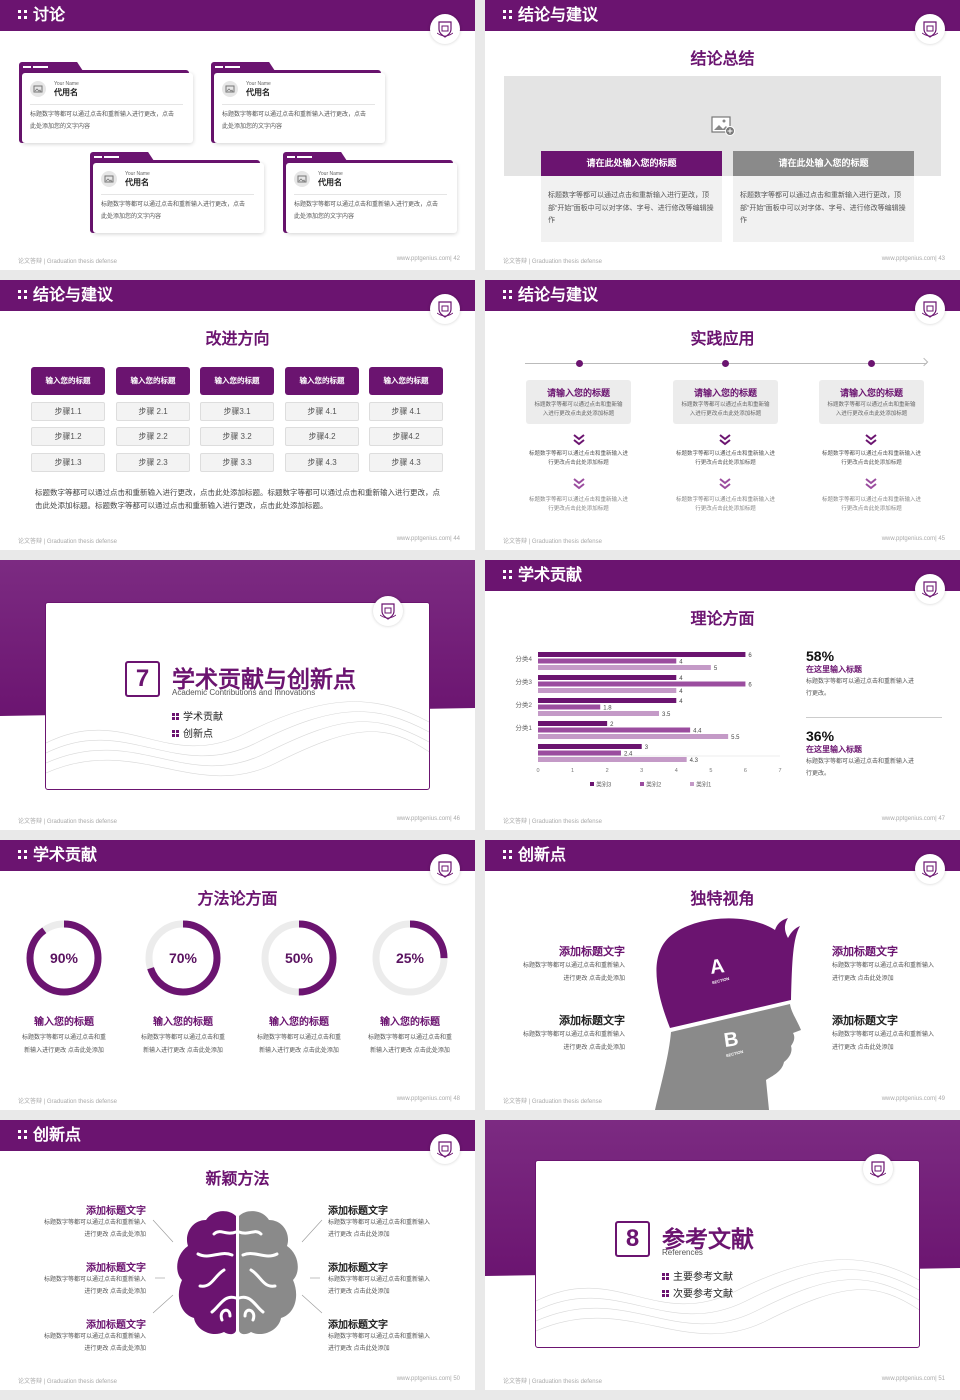  What do you see at coordinates (455, 1099) in the screenshot?
I see `page-number: 48` at bounding box center [455, 1099].